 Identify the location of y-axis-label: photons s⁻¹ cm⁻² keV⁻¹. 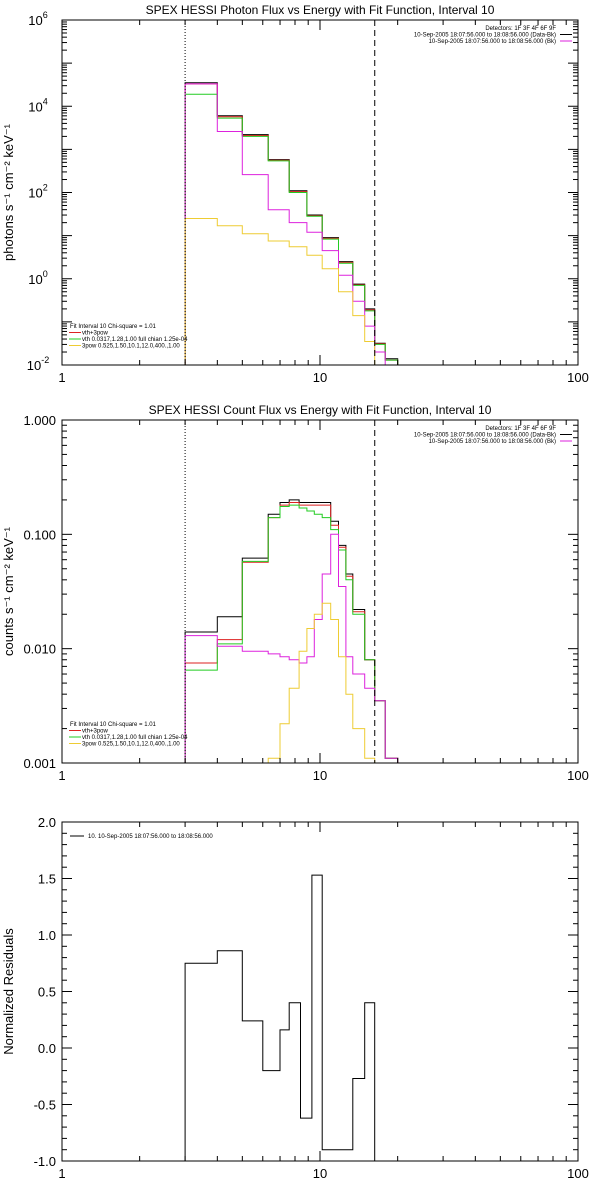
(8, 192).